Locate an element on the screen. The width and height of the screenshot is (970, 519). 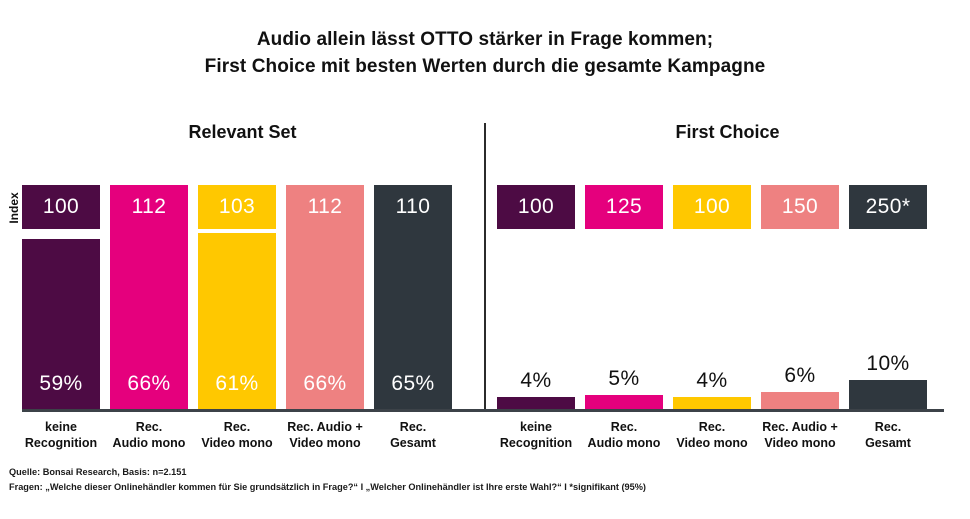
index-box-relevant-set-2: 103 is located at coordinates (237, 207).